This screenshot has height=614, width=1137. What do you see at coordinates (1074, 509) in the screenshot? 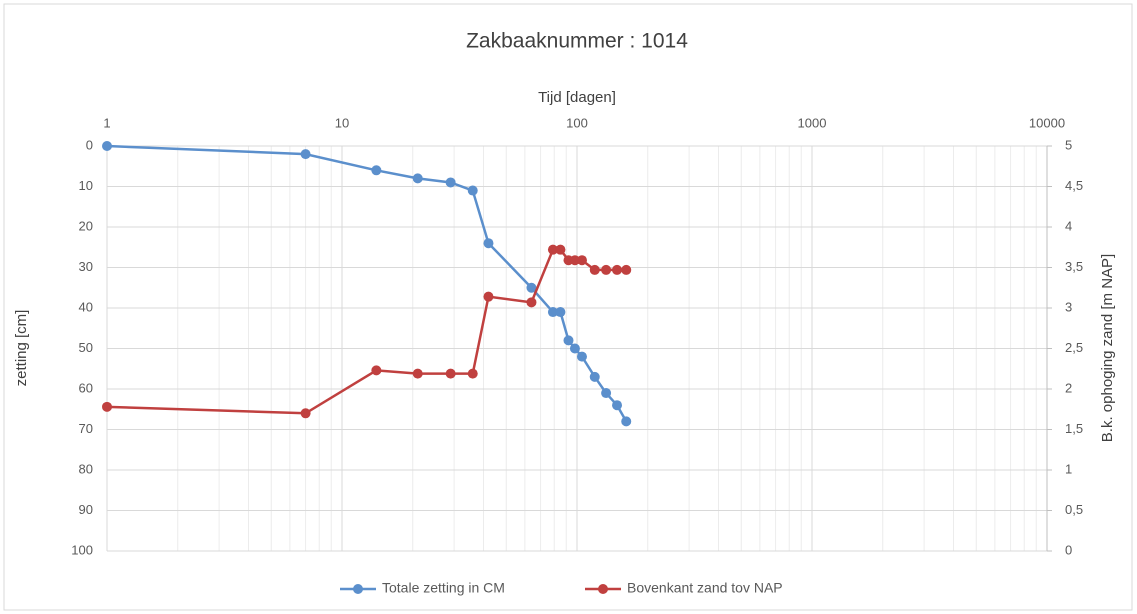
I see `y2-tick-label: 0,5` at bounding box center [1074, 509].